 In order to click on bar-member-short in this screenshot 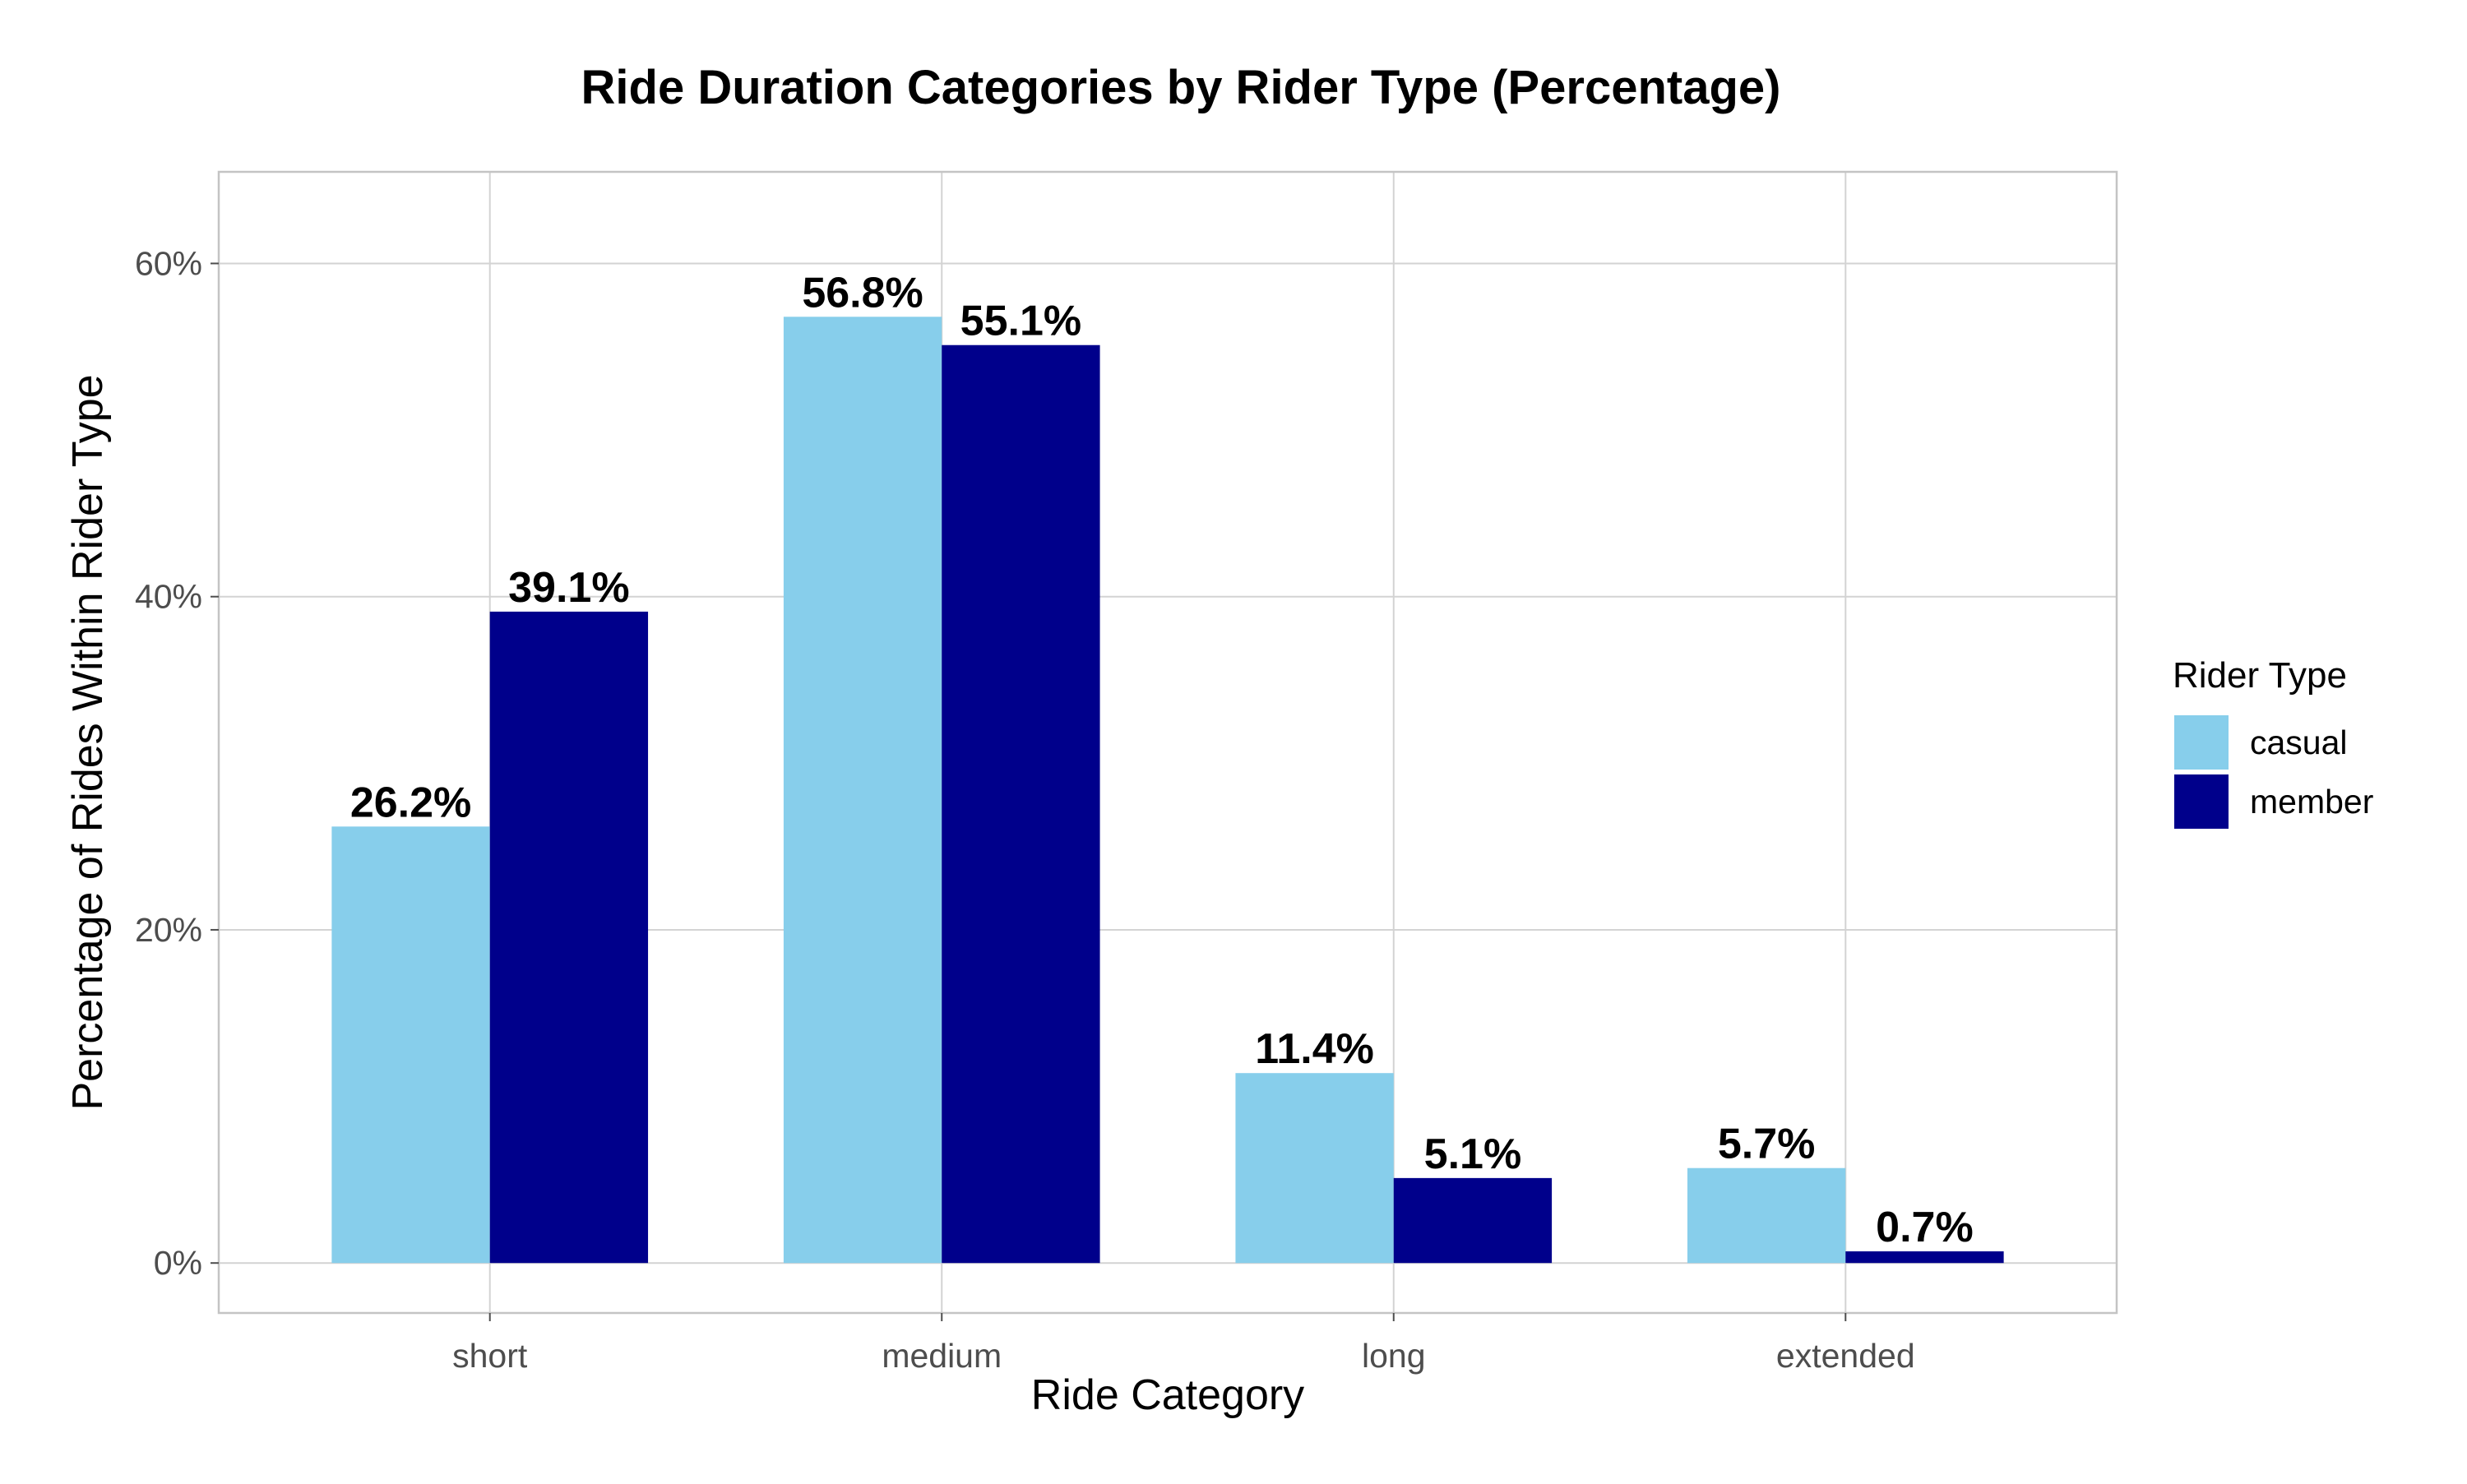, I will do `click(569, 938)`.